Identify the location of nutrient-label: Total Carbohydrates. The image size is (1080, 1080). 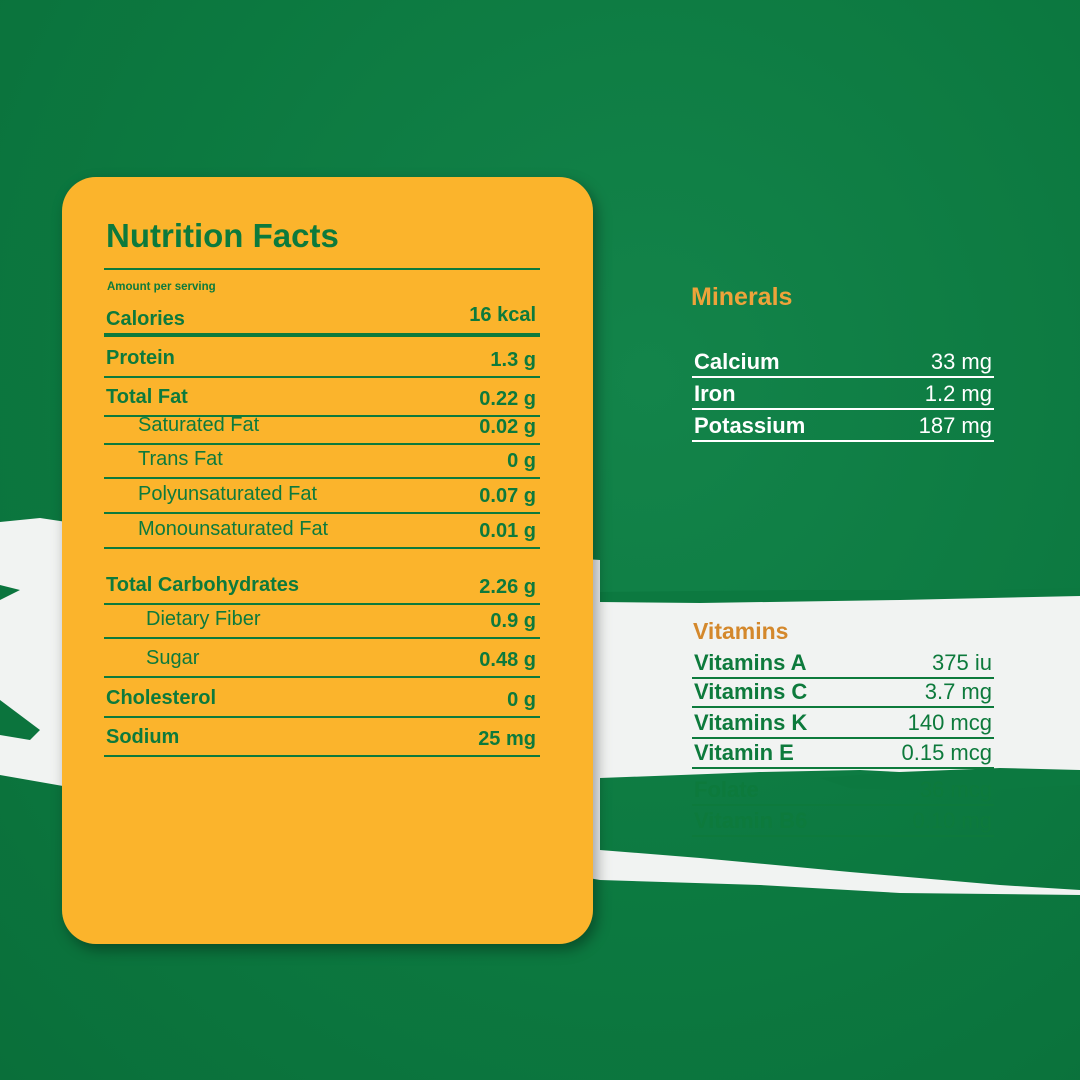
(202, 585).